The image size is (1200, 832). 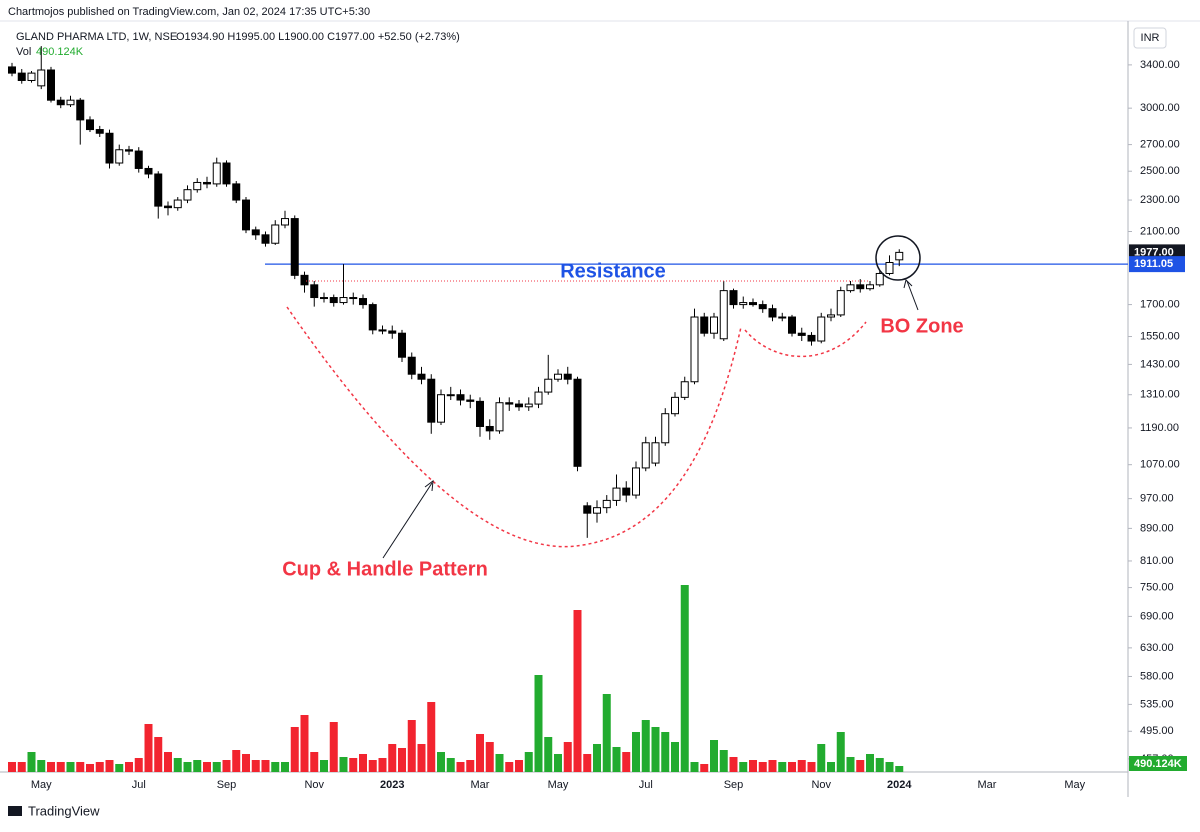 What do you see at coordinates (429, 485) in the screenshot?
I see `pattern-arrow-head` at bounding box center [429, 485].